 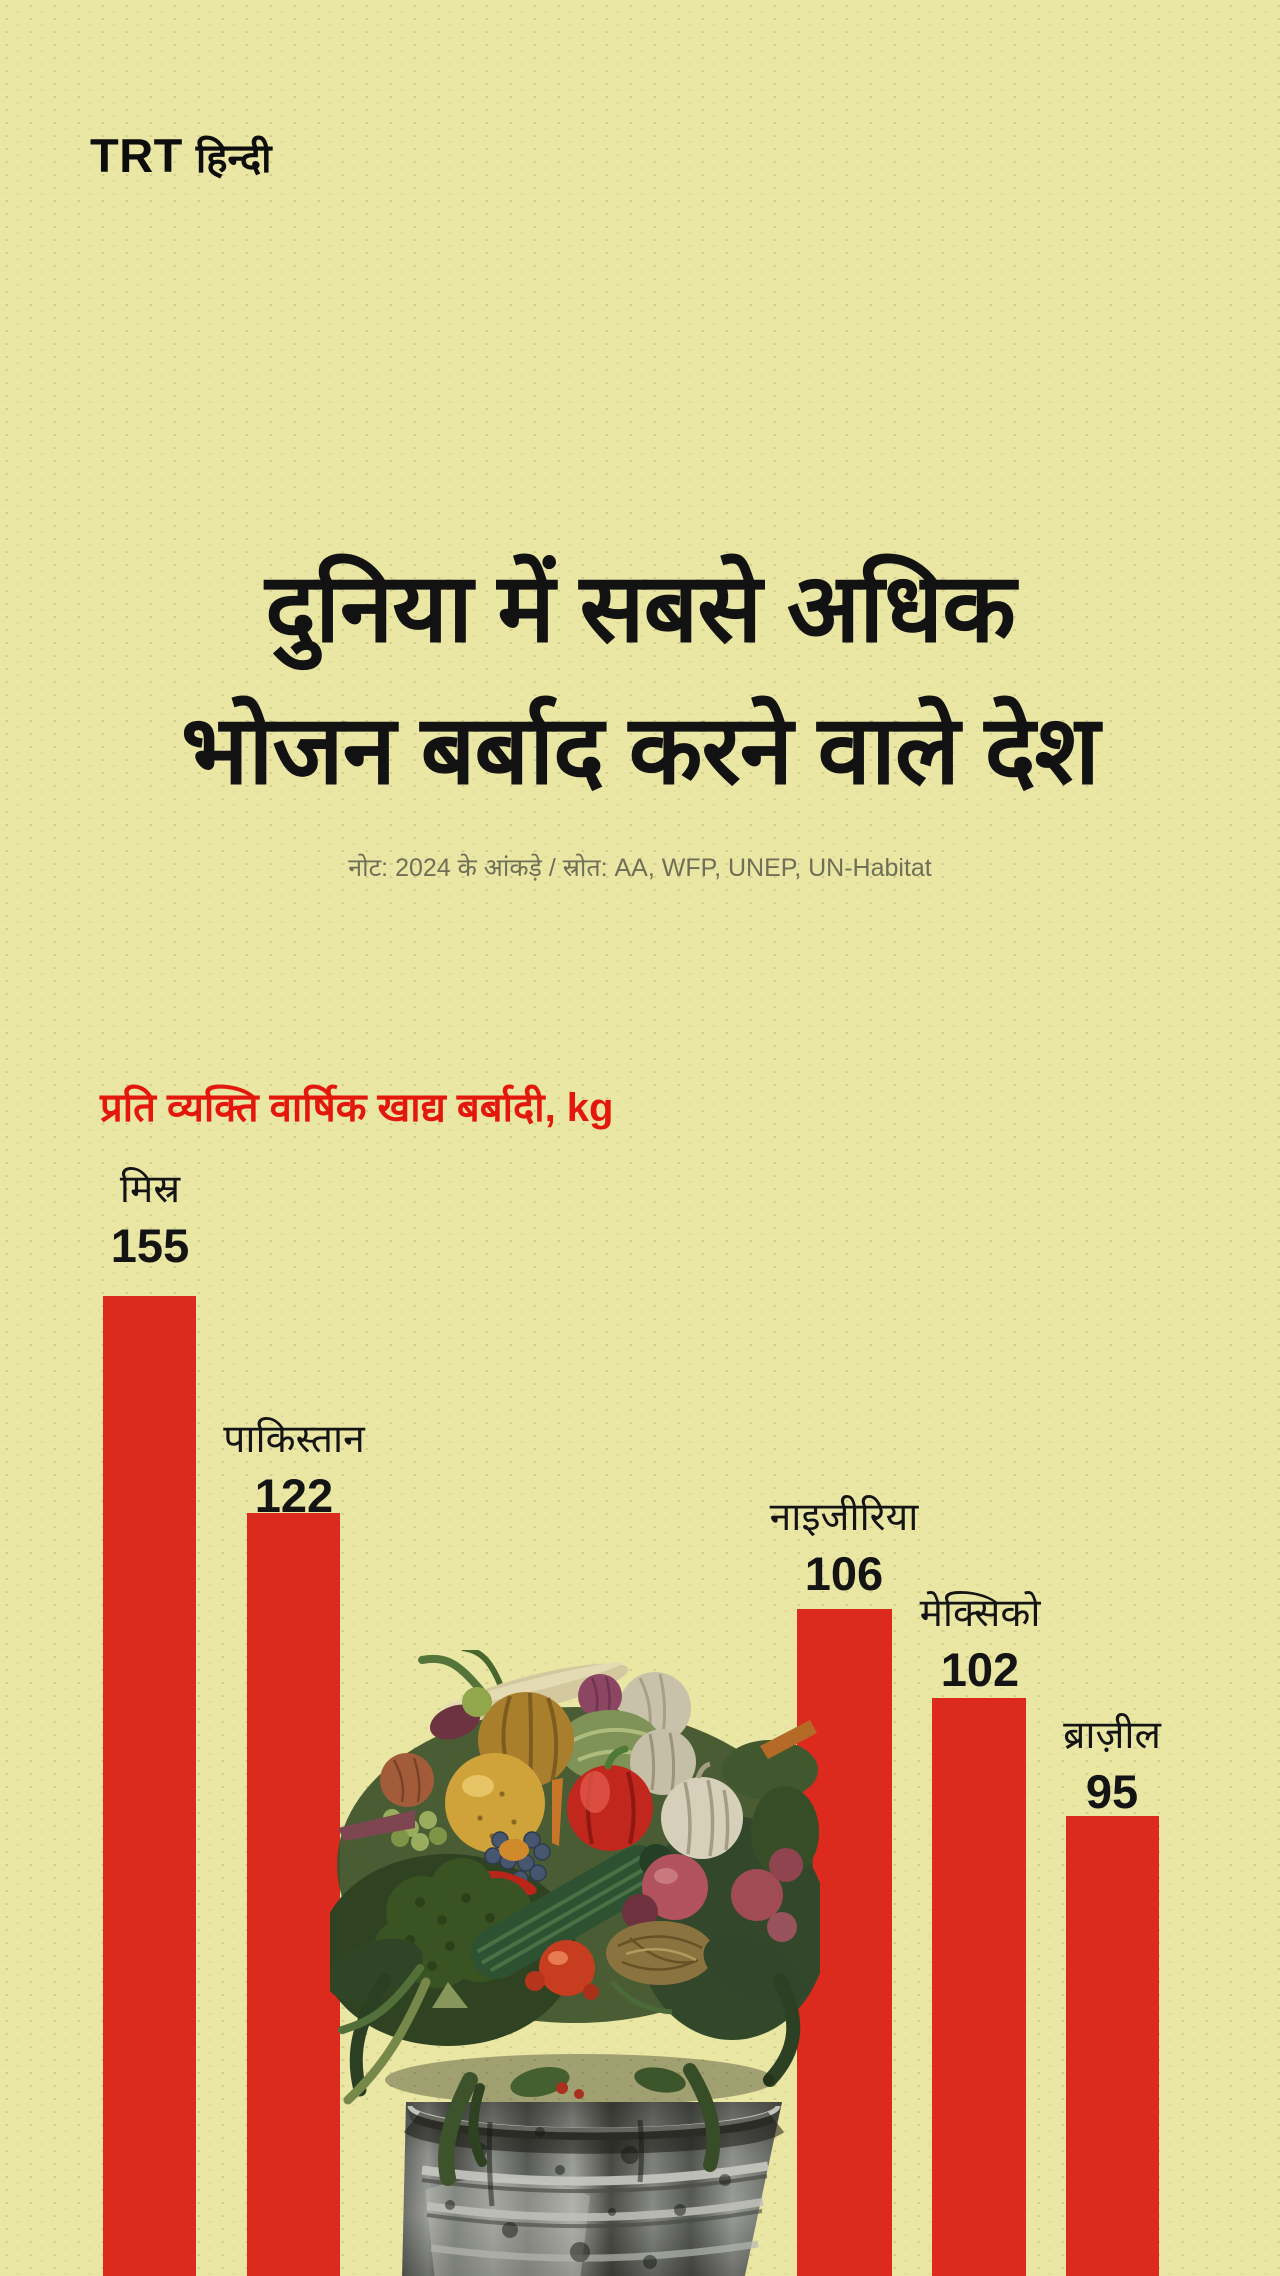 What do you see at coordinates (640, 608) in the screenshot?
I see `page-title-line-1: दुनिया में सबसे अधिक` at bounding box center [640, 608].